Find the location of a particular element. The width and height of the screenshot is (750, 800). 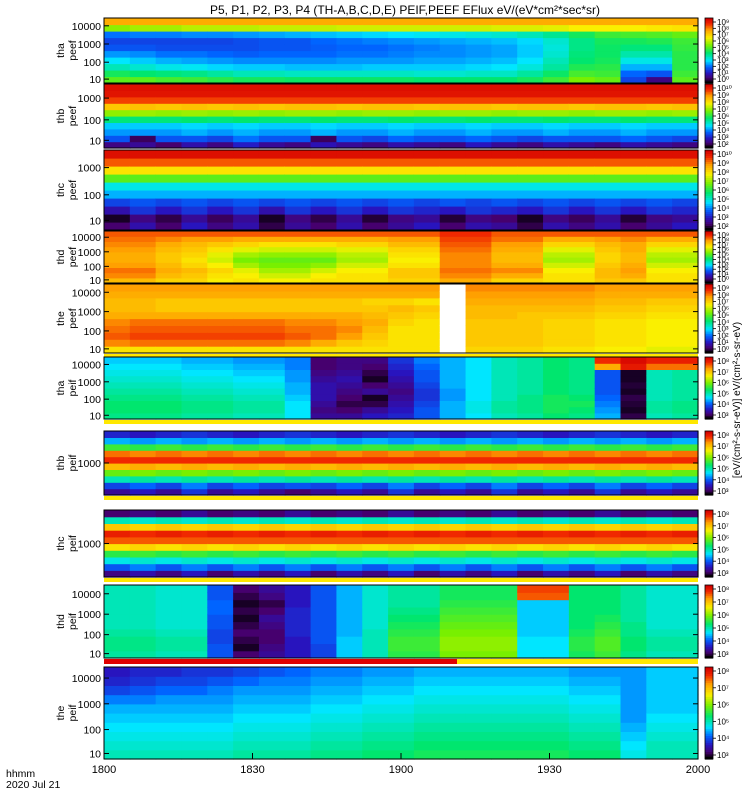

colorbar-tick-label: 10⁷ is located at coordinates (723, 446).